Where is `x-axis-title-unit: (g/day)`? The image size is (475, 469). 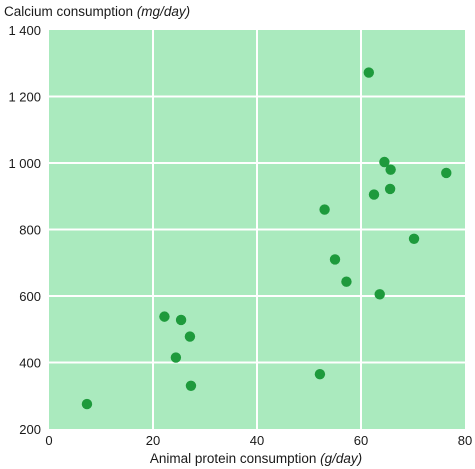 x-axis-title-unit: (g/day) is located at coordinates (341, 458).